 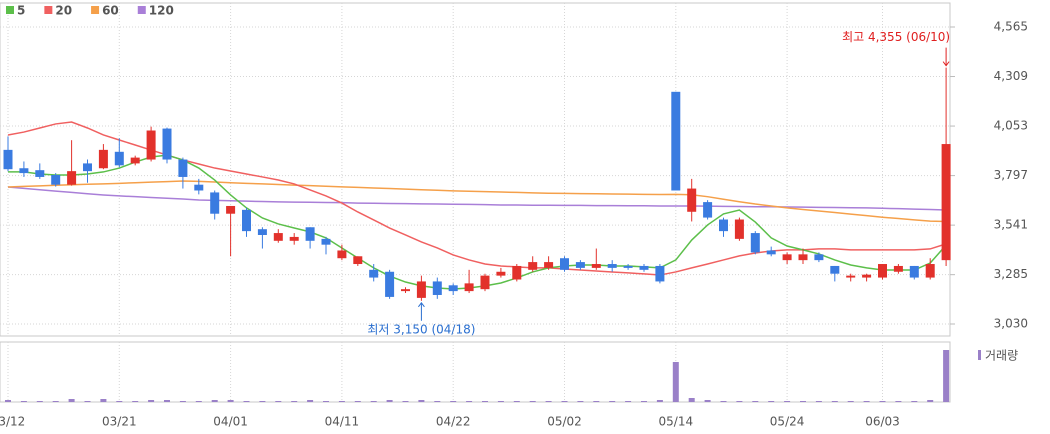 What do you see at coordinates (342, 422) in the screenshot?
I see `x-tick-label: 04/11` at bounding box center [342, 422].